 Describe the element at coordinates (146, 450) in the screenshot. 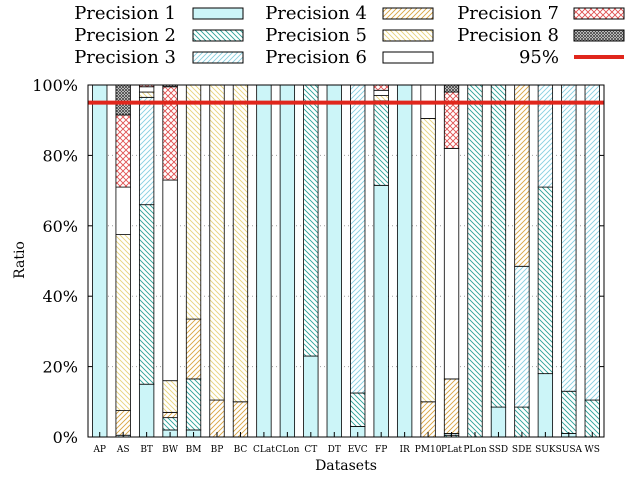

I see `x-tick-label-bt: BT` at that location.